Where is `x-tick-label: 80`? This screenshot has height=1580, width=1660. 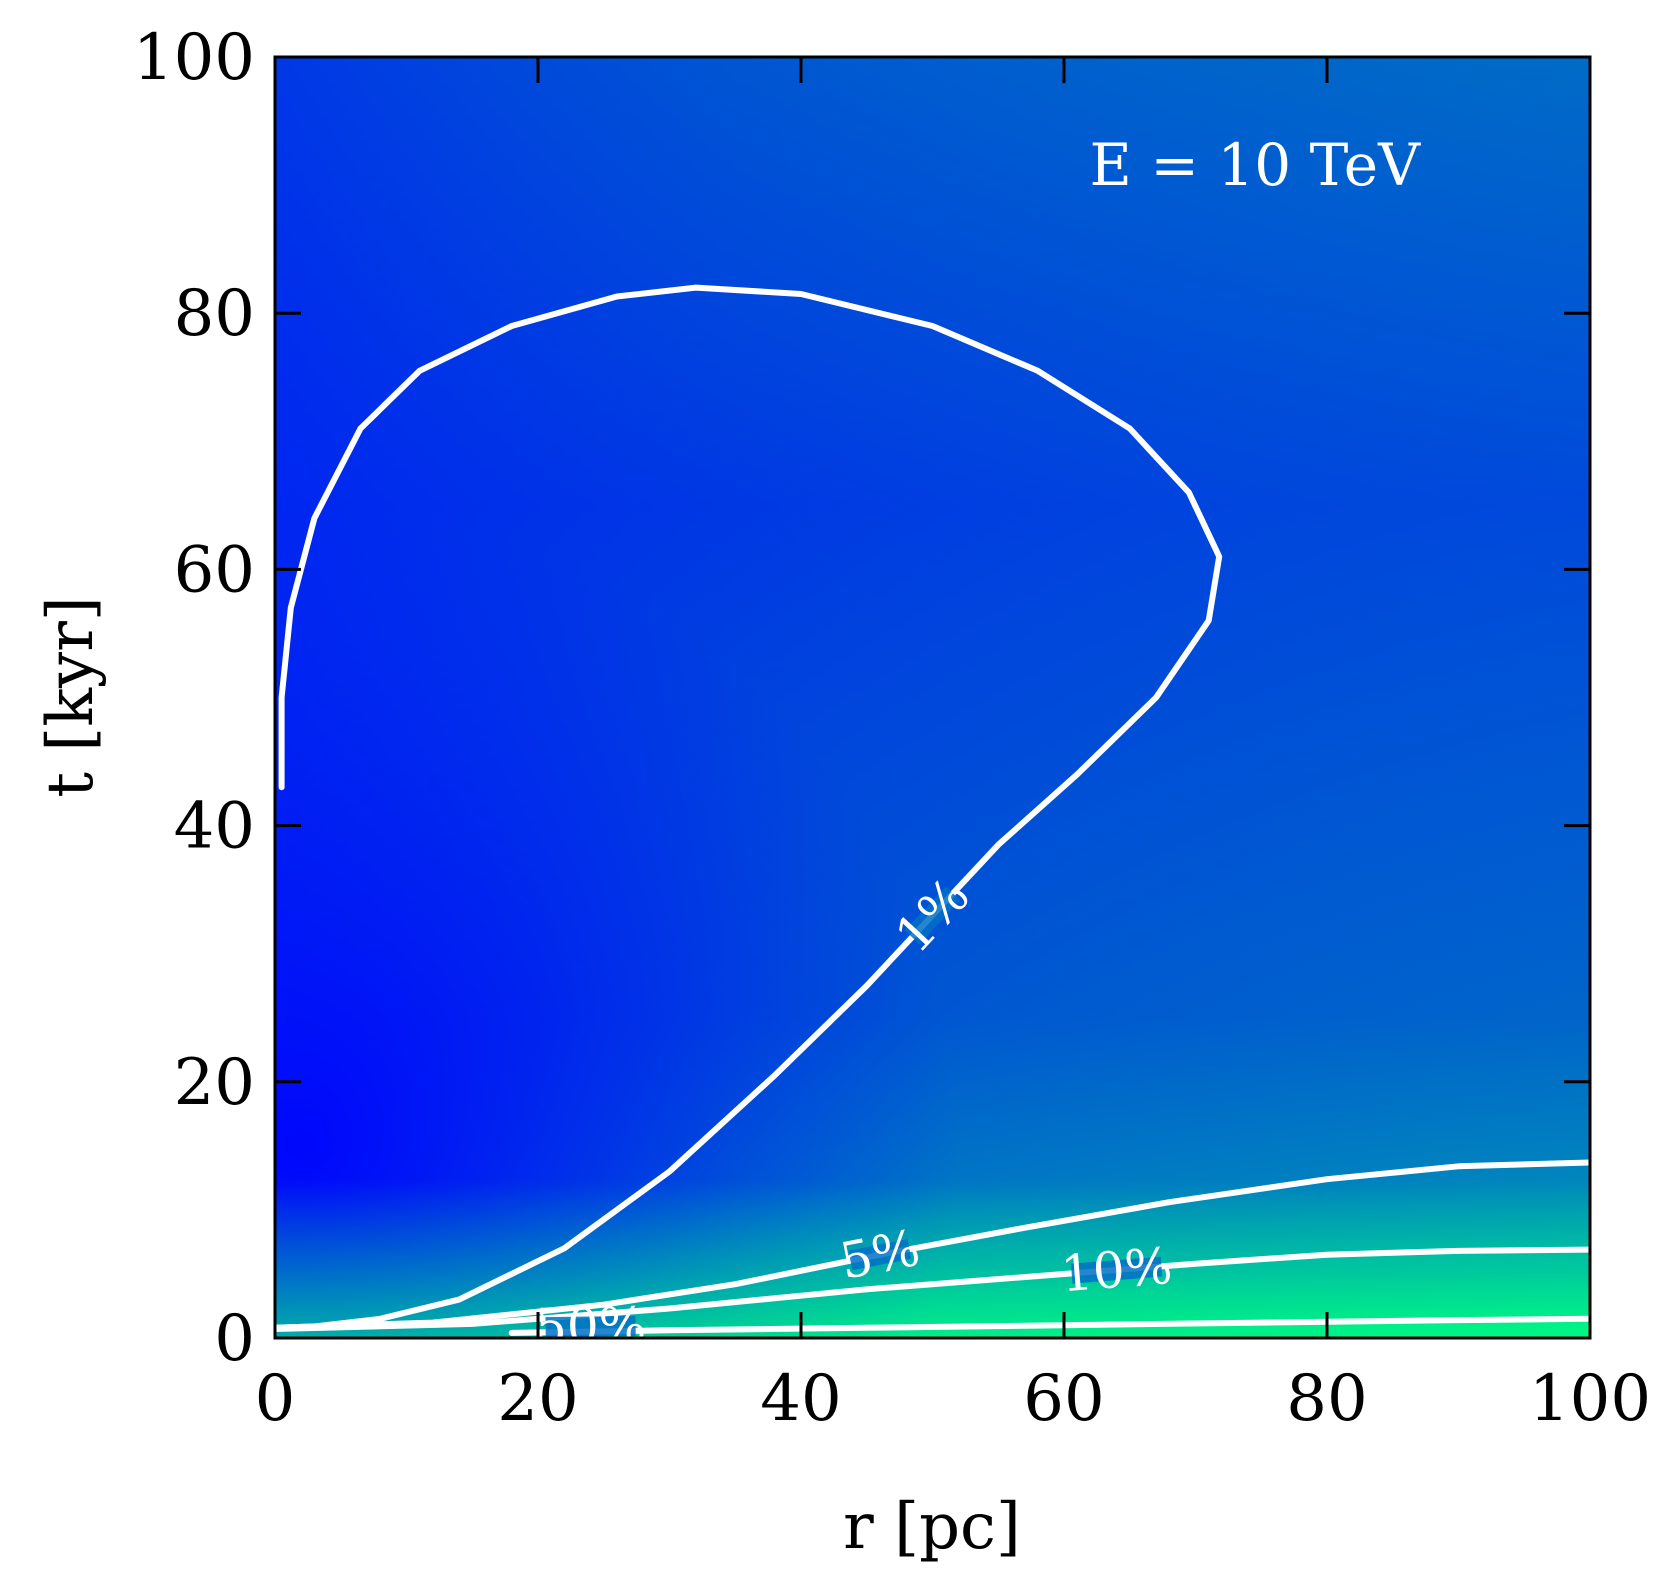 x-tick-label: 80 is located at coordinates (1326, 1399).